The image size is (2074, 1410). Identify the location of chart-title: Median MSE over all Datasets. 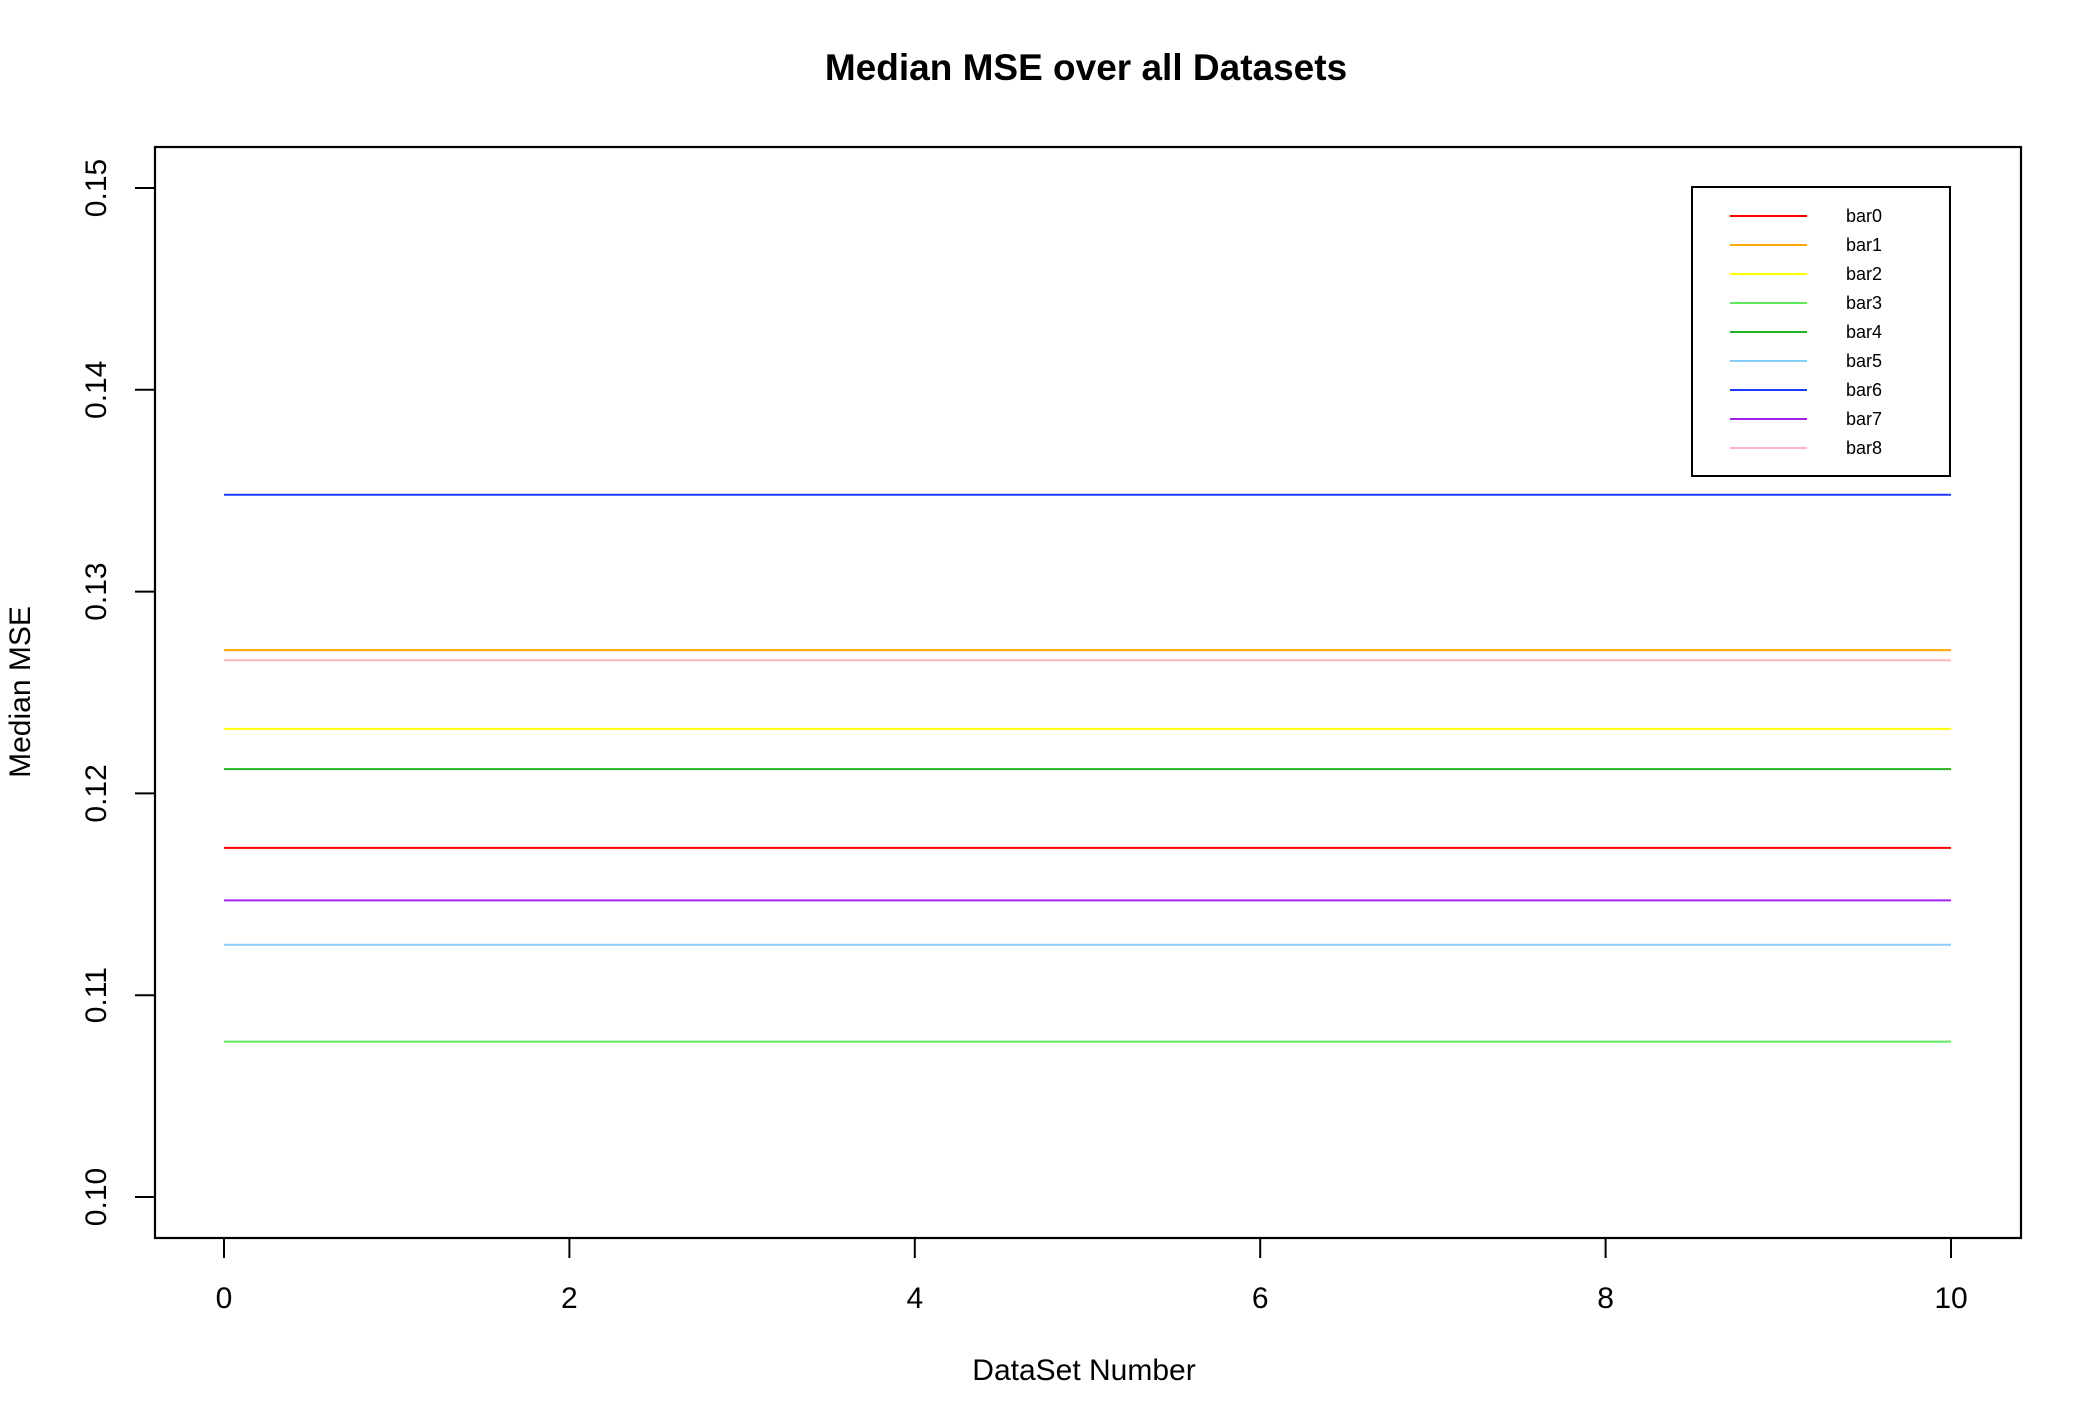
(1086, 67).